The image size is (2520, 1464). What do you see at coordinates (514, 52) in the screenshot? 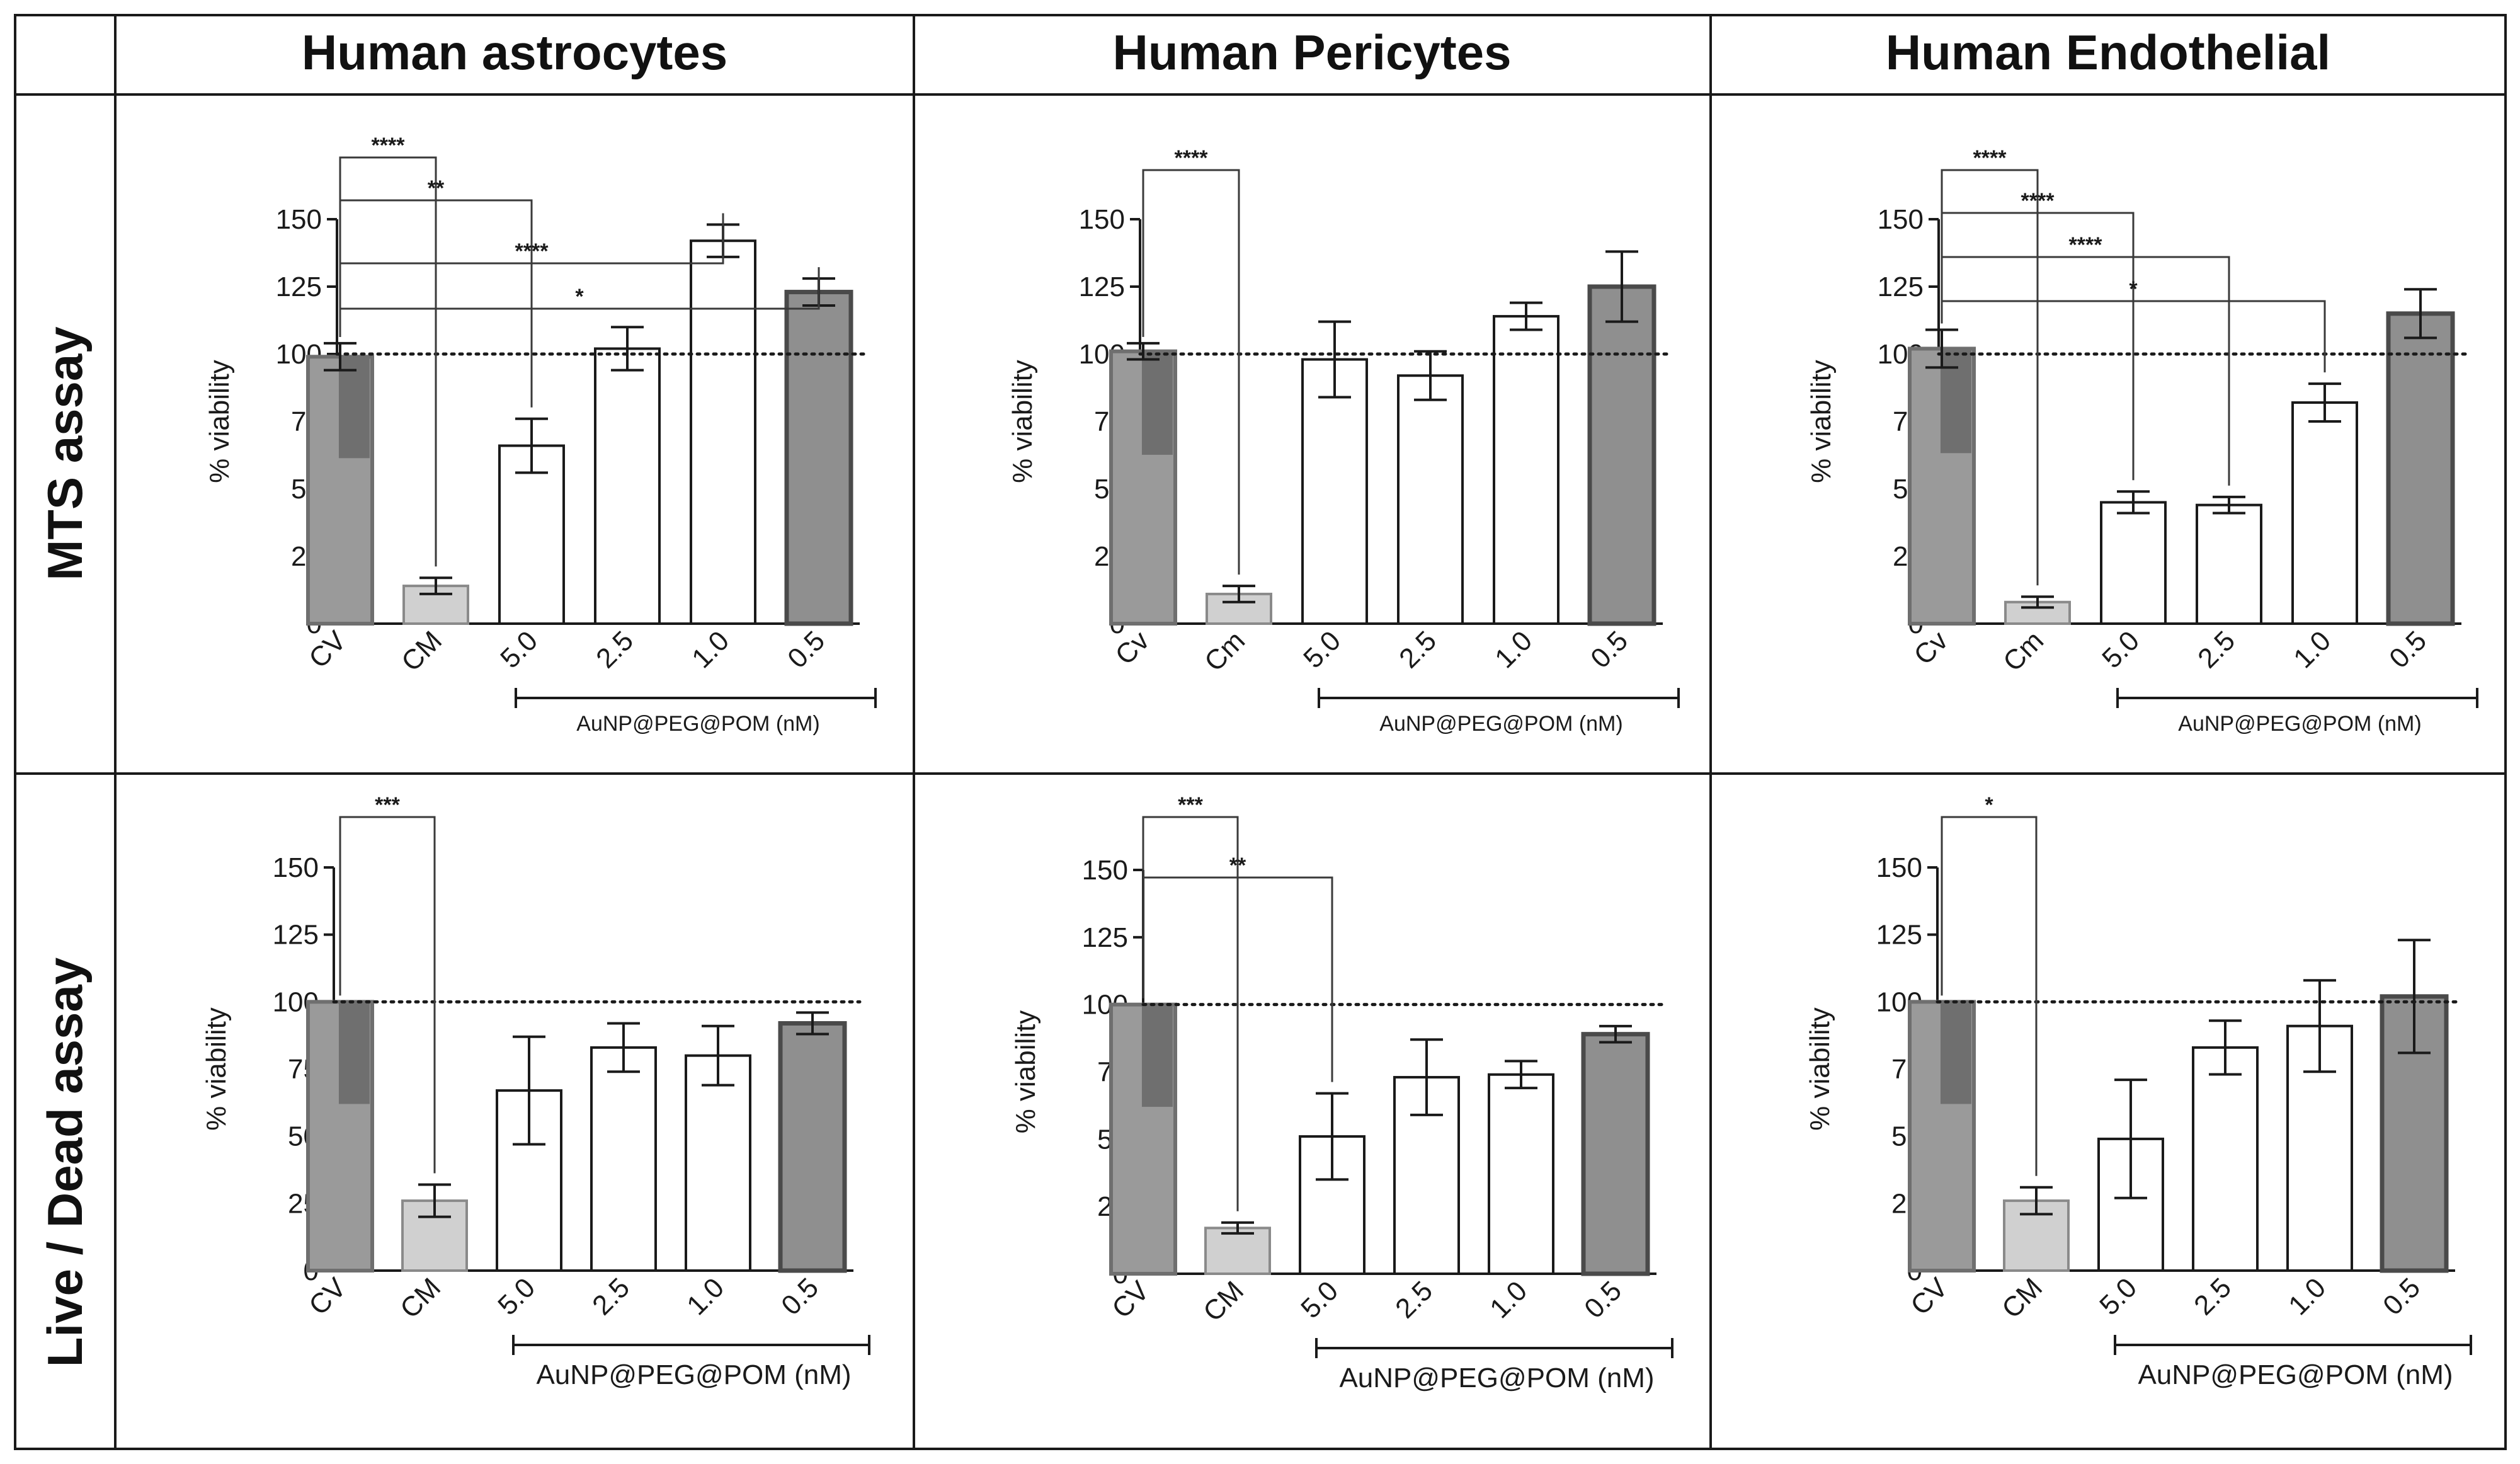
I see `column-title-astrocytes: Human astrocytes` at bounding box center [514, 52].